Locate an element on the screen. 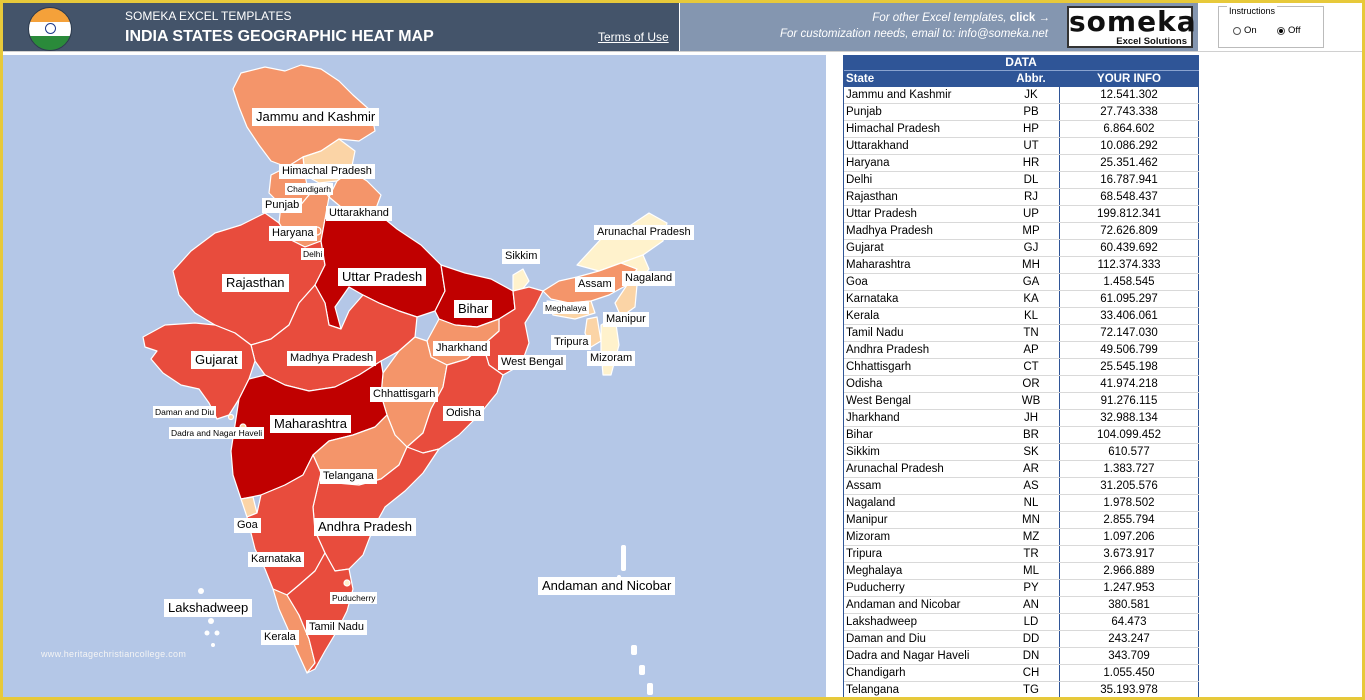  cell-state: Uttarakhand is located at coordinates (877, 146).